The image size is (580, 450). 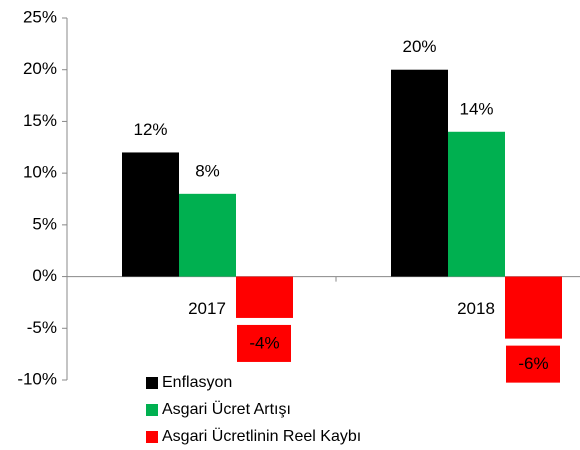 I want to click on y-tick-label: -5%, so click(x=42, y=327).